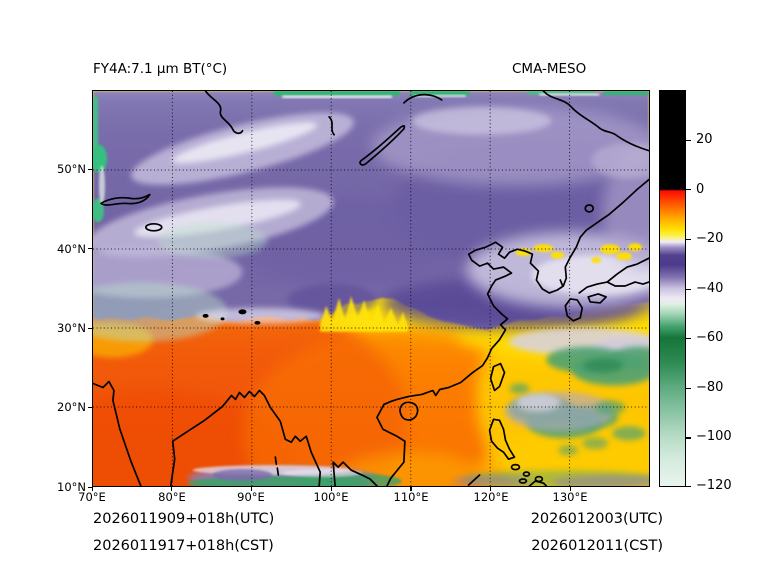  I want to click on ytick-label-10n: 10°N, so click(71, 487).